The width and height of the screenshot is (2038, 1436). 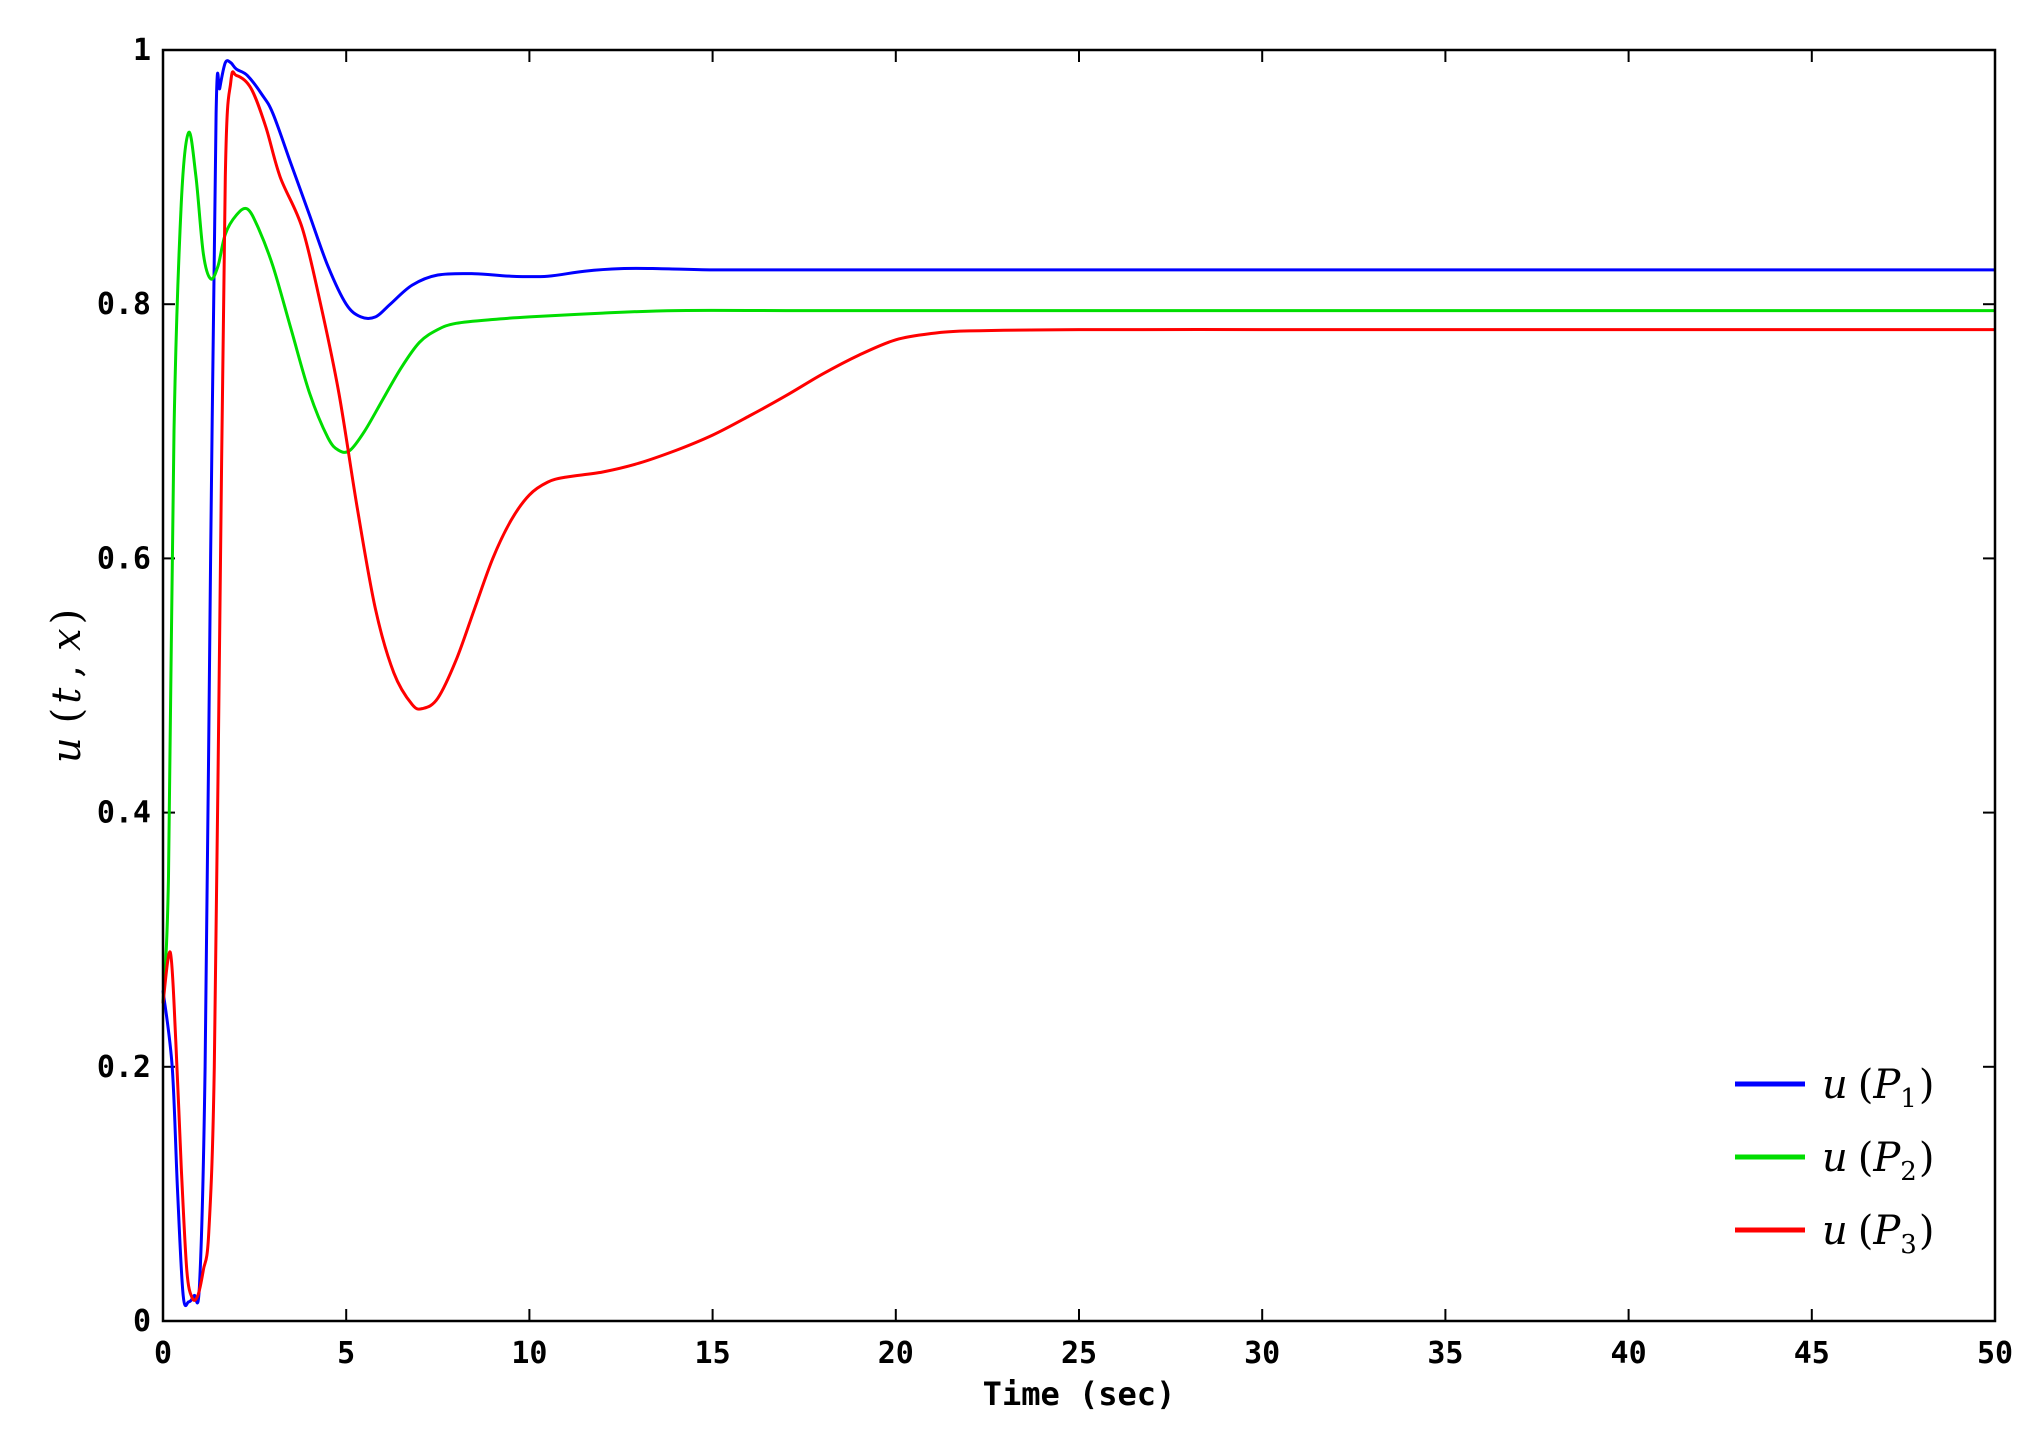 I want to click on legend-label-part: 1, so click(x=1908, y=1099).